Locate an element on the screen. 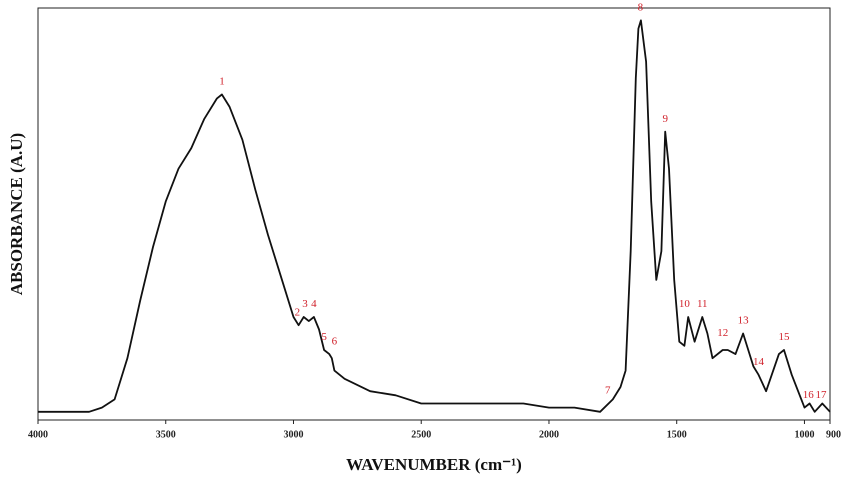 This screenshot has width=850, height=485. peak-label: 8 is located at coordinates (641, 8).